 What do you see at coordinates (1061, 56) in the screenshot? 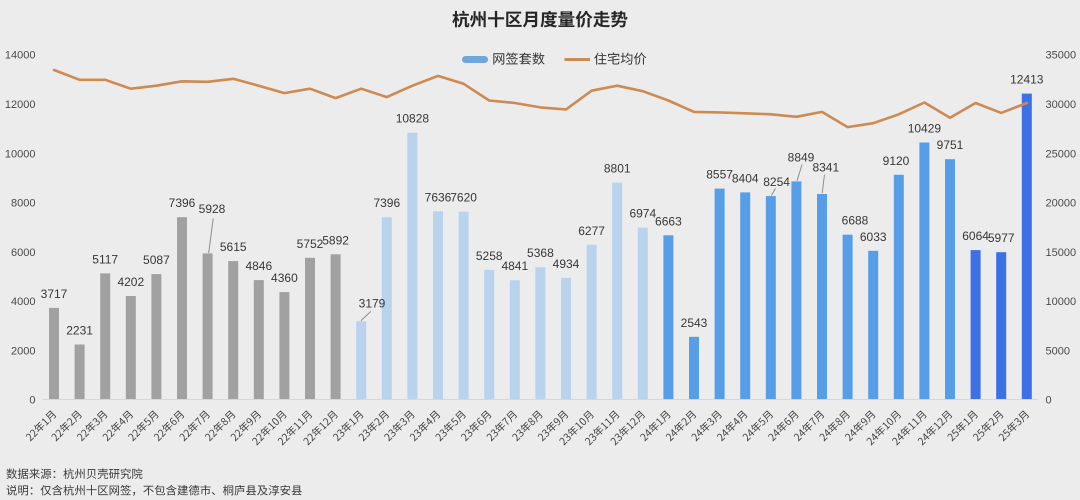
I see `svg-text: 35000` at bounding box center [1061, 56].